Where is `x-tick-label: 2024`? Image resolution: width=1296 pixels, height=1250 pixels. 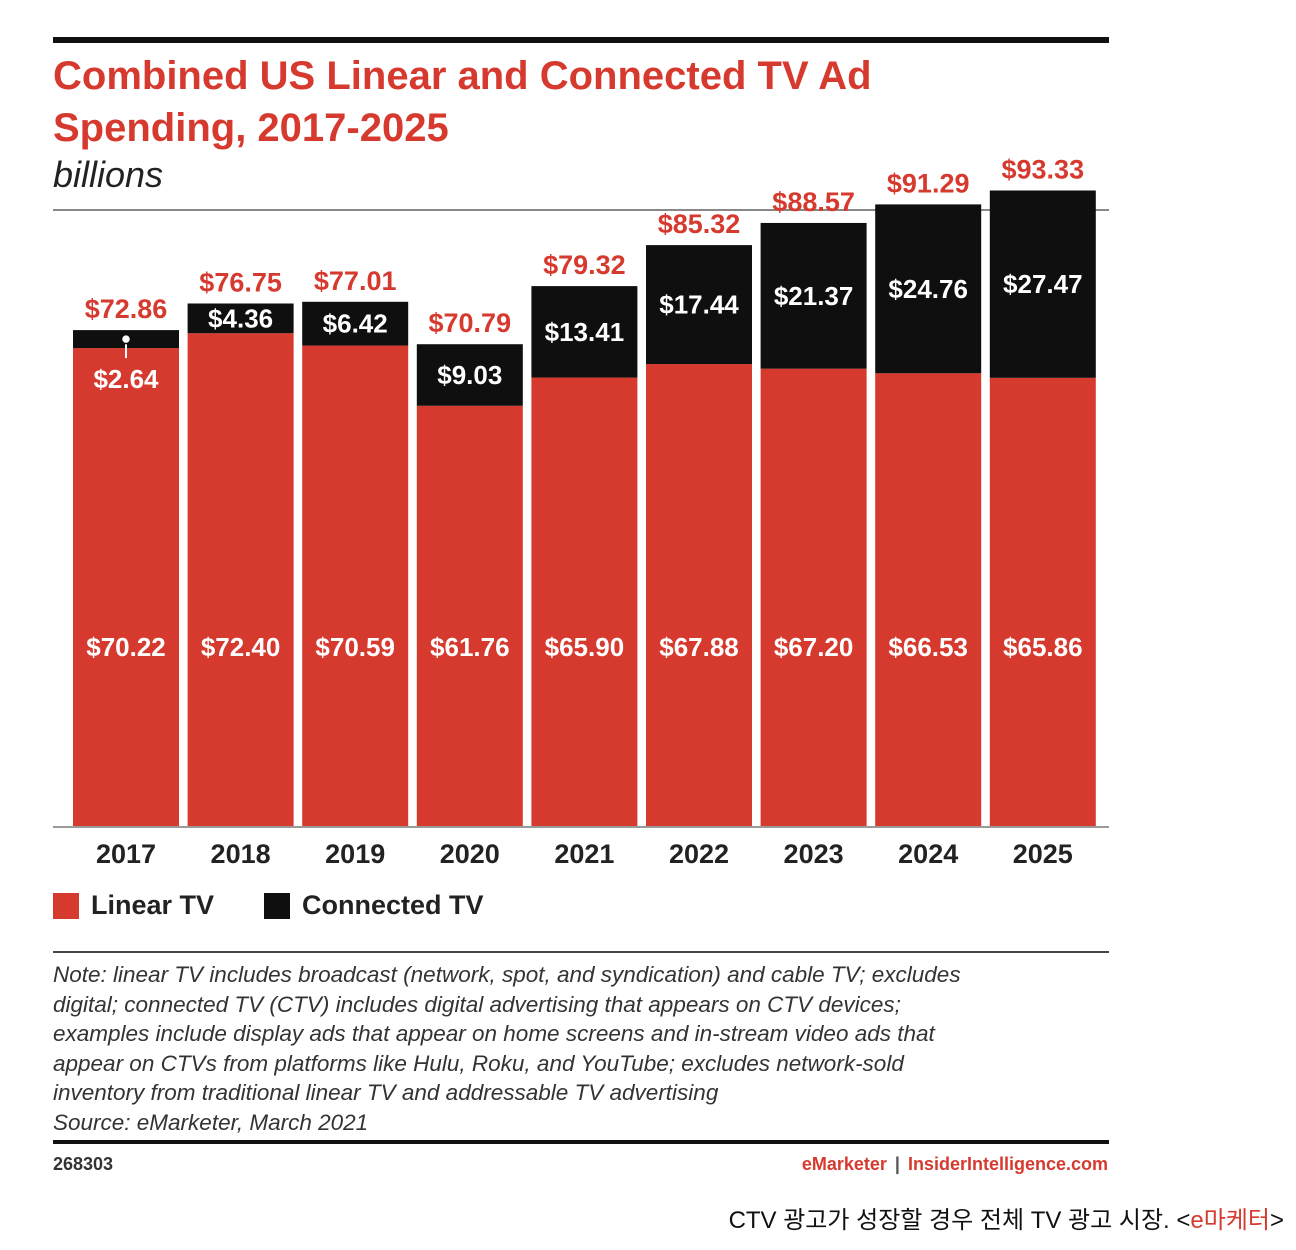 x-tick-label: 2024 is located at coordinates (928, 854).